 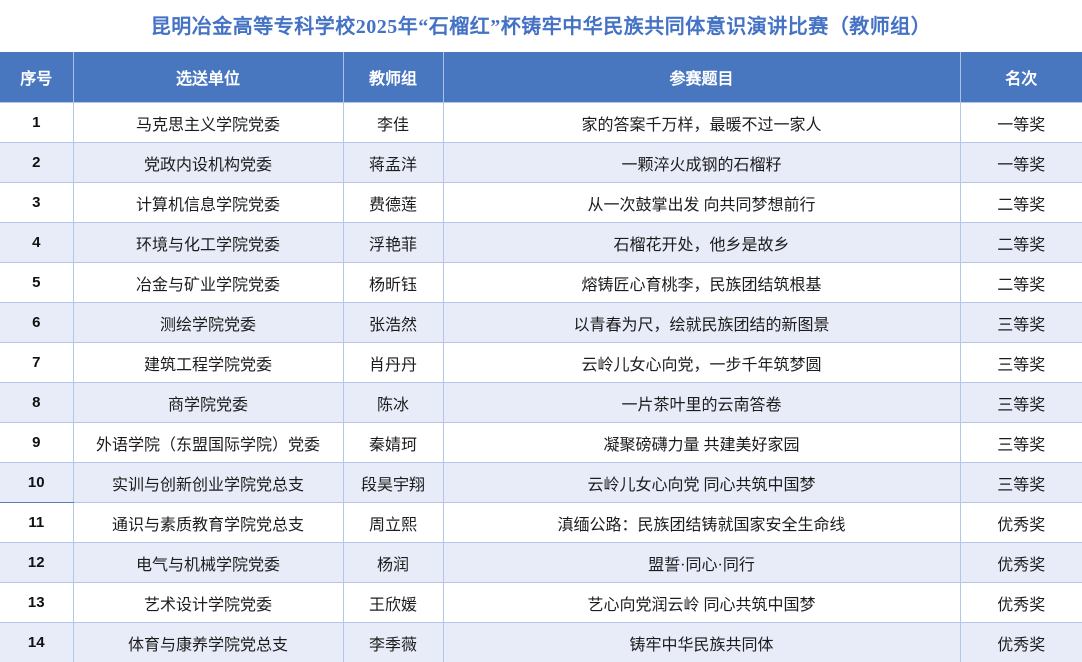 I want to click on topic-cell: 一片茶叶里的云南答卷, so click(x=701, y=402).